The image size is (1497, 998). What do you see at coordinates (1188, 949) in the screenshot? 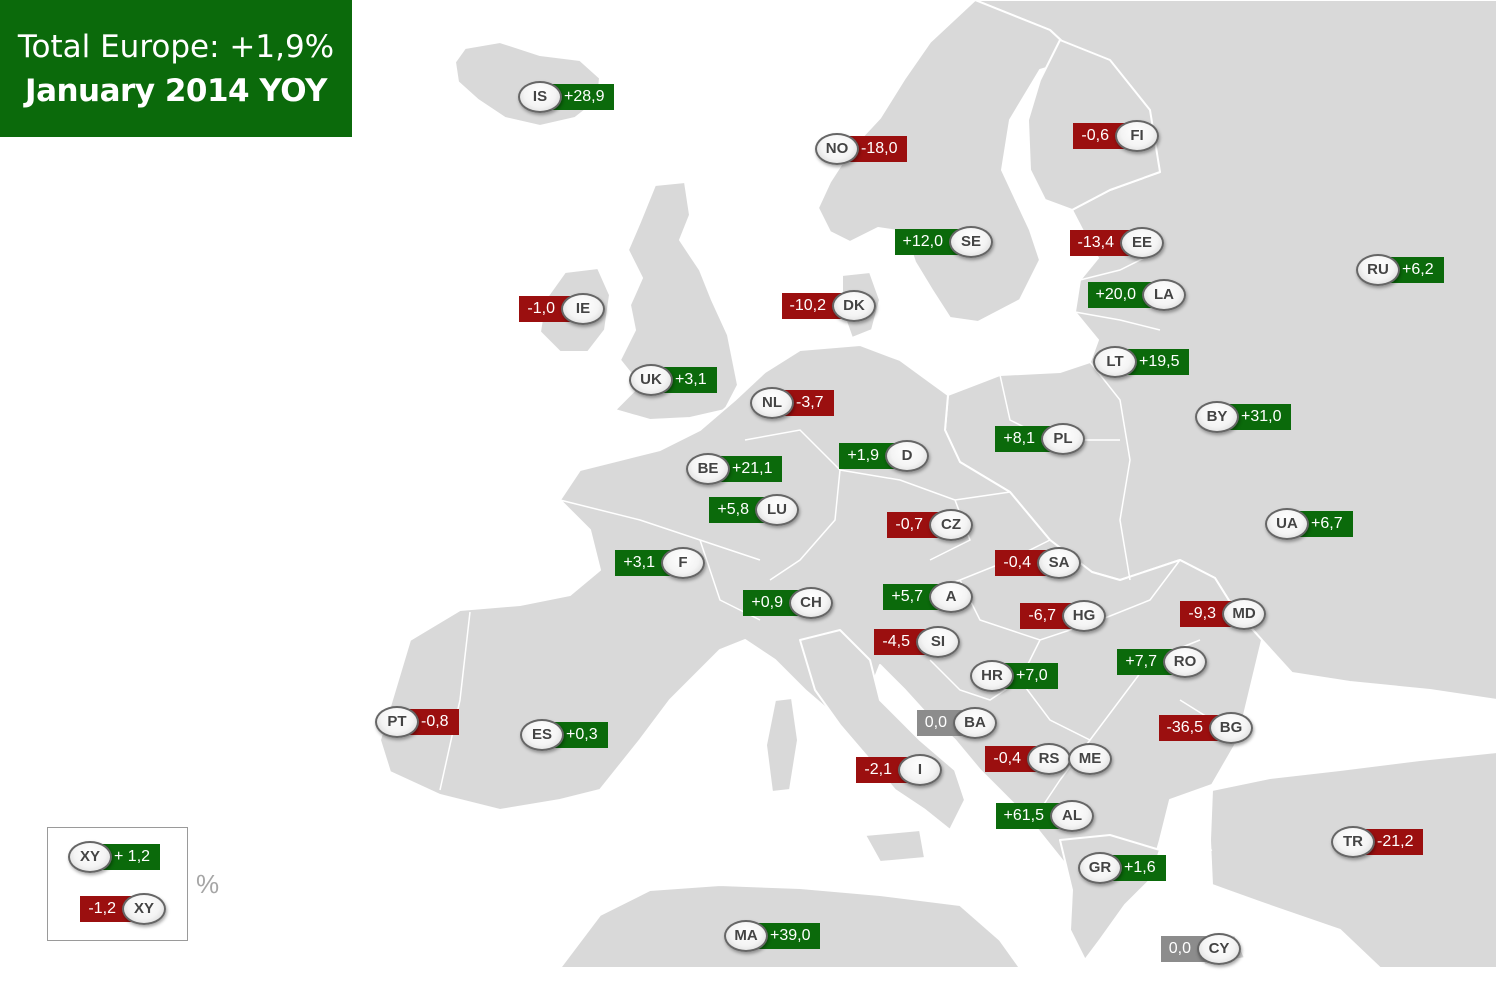
I see `marker-cy: CY 0,0` at bounding box center [1188, 949].